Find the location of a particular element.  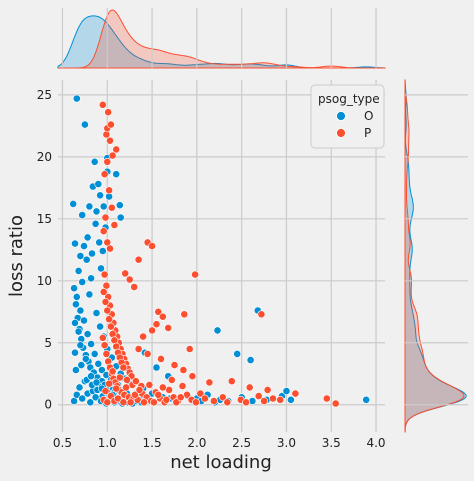

y-axis-label: loss ratio is located at coordinates (16, 256).